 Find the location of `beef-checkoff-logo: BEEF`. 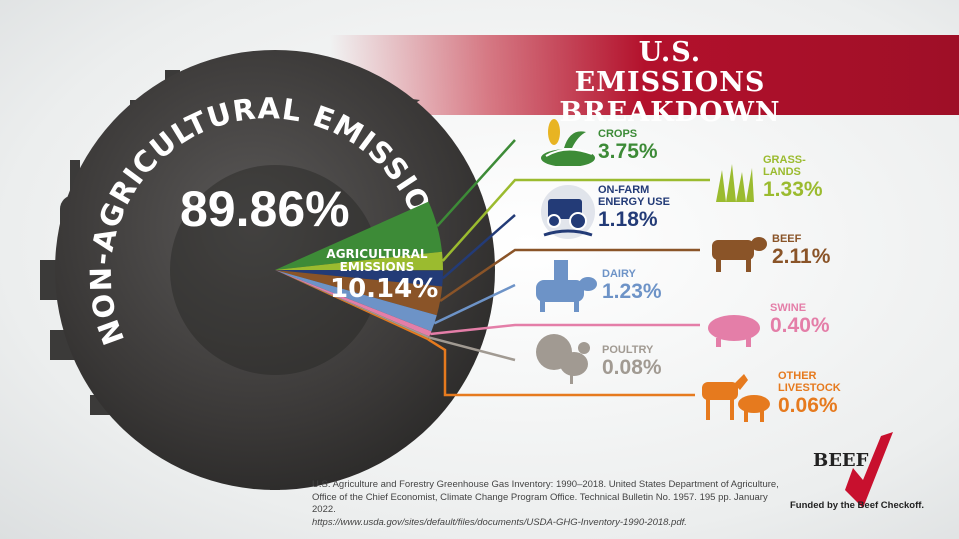

beef-checkoff-logo: BEEF is located at coordinates (853, 470).